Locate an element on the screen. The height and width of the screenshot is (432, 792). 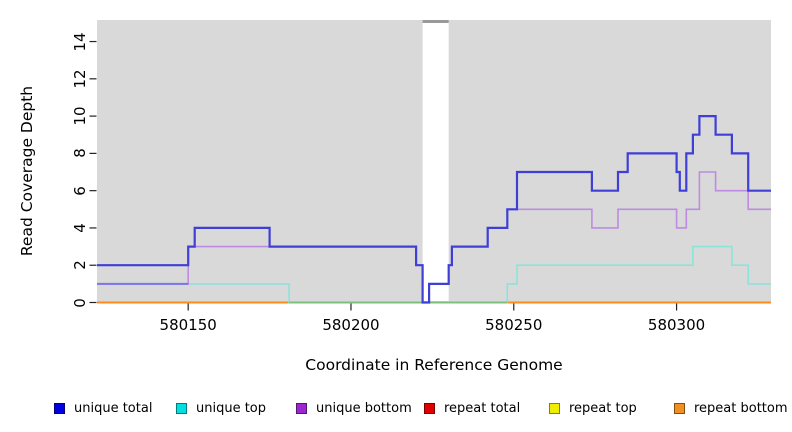
x-tick-label: 580200 is located at coordinates (351, 325).